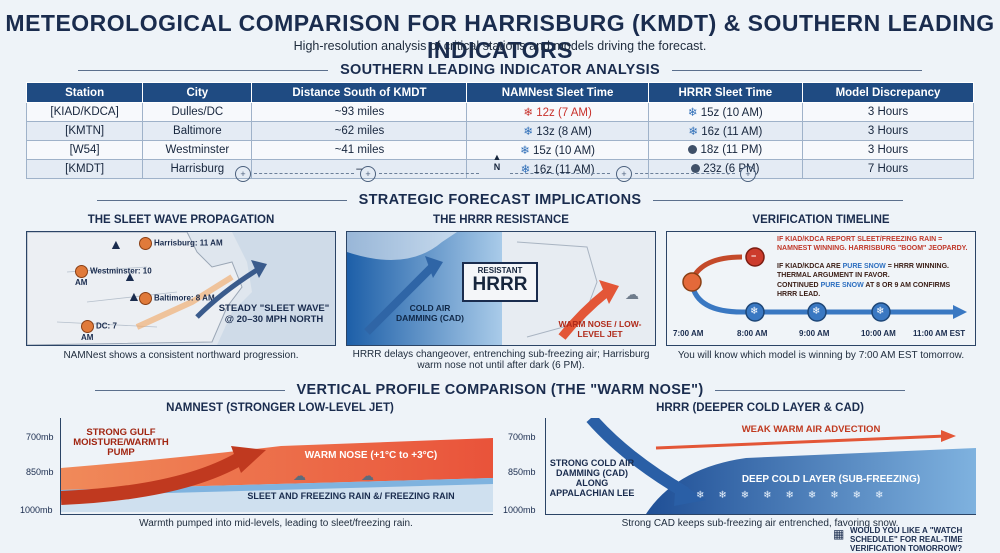 Image resolution: width=1000 pixels, height=553 pixels. I want to click on cloud-icon: ☁, so click(632, 294).